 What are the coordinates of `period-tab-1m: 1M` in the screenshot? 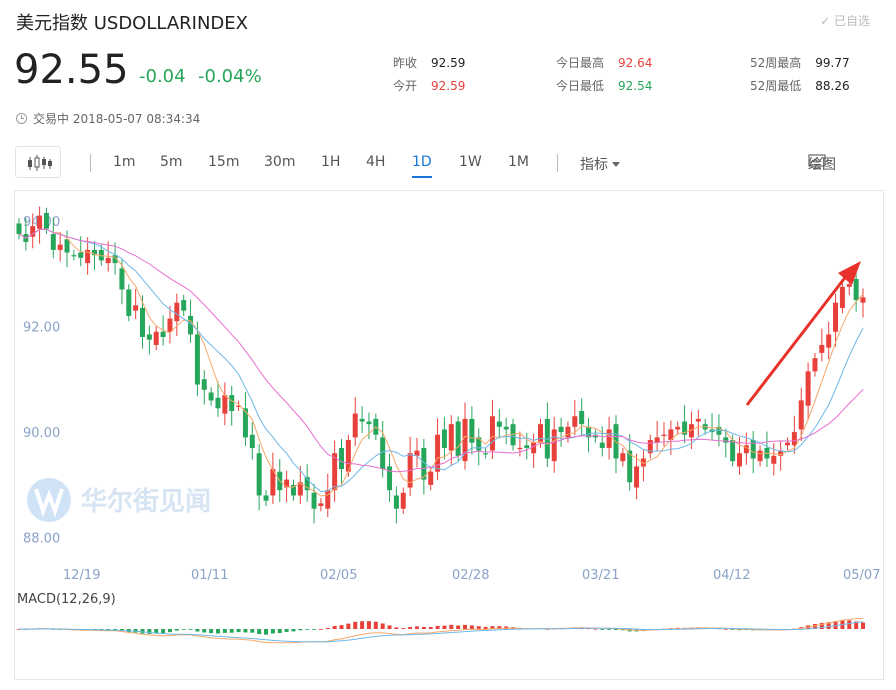 It's located at (518, 162).